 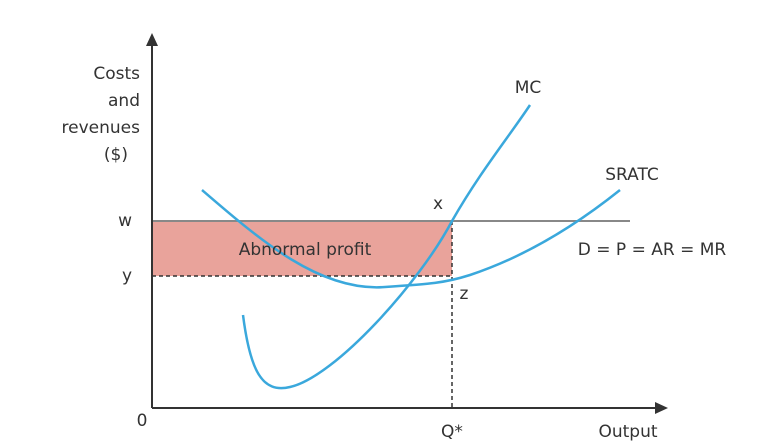 What do you see at coordinates (652, 250) in the screenshot?
I see `demand-label: D = P = AR = MR` at bounding box center [652, 250].